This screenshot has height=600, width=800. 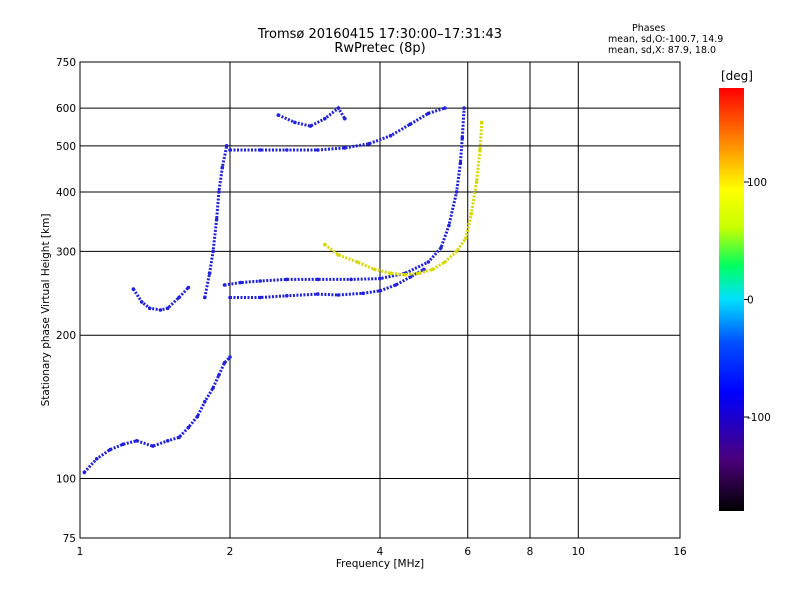 I want to click on colorbar-tick-label: -100, so click(x=759, y=418).